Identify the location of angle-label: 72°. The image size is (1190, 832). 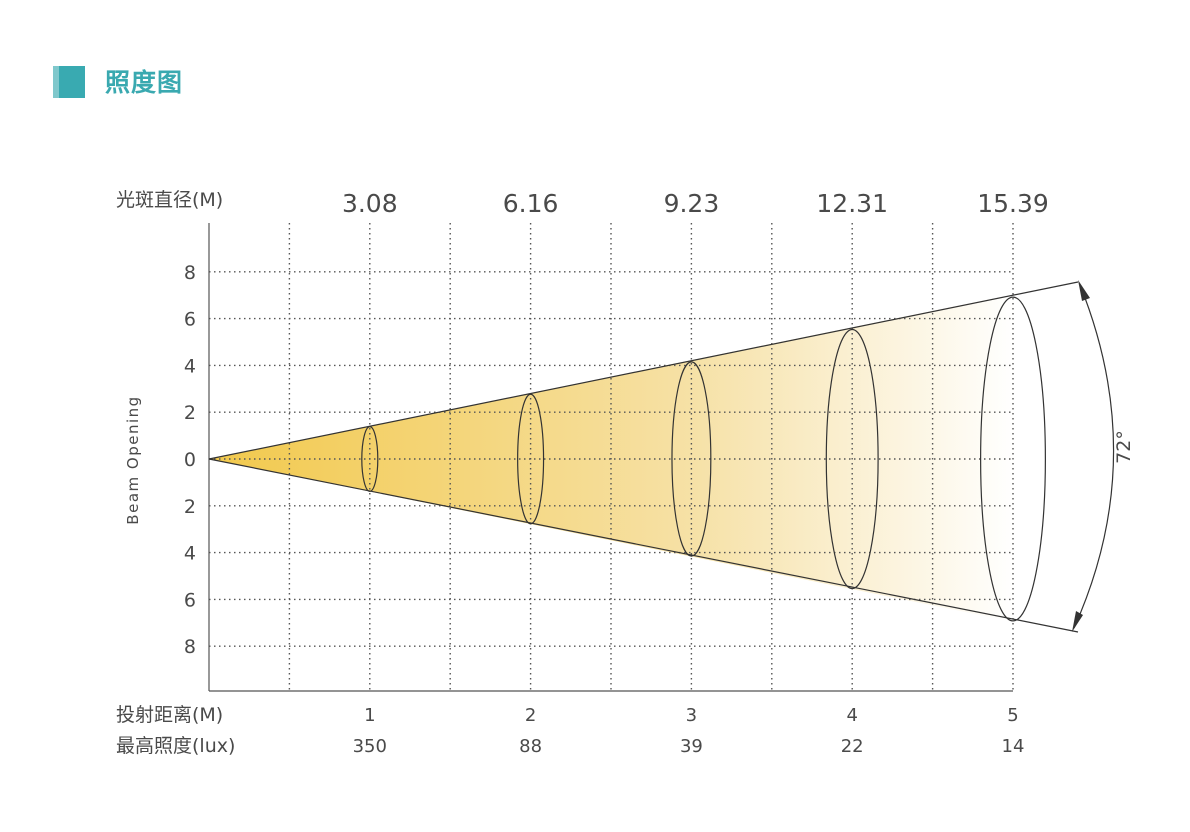
(1124, 447).